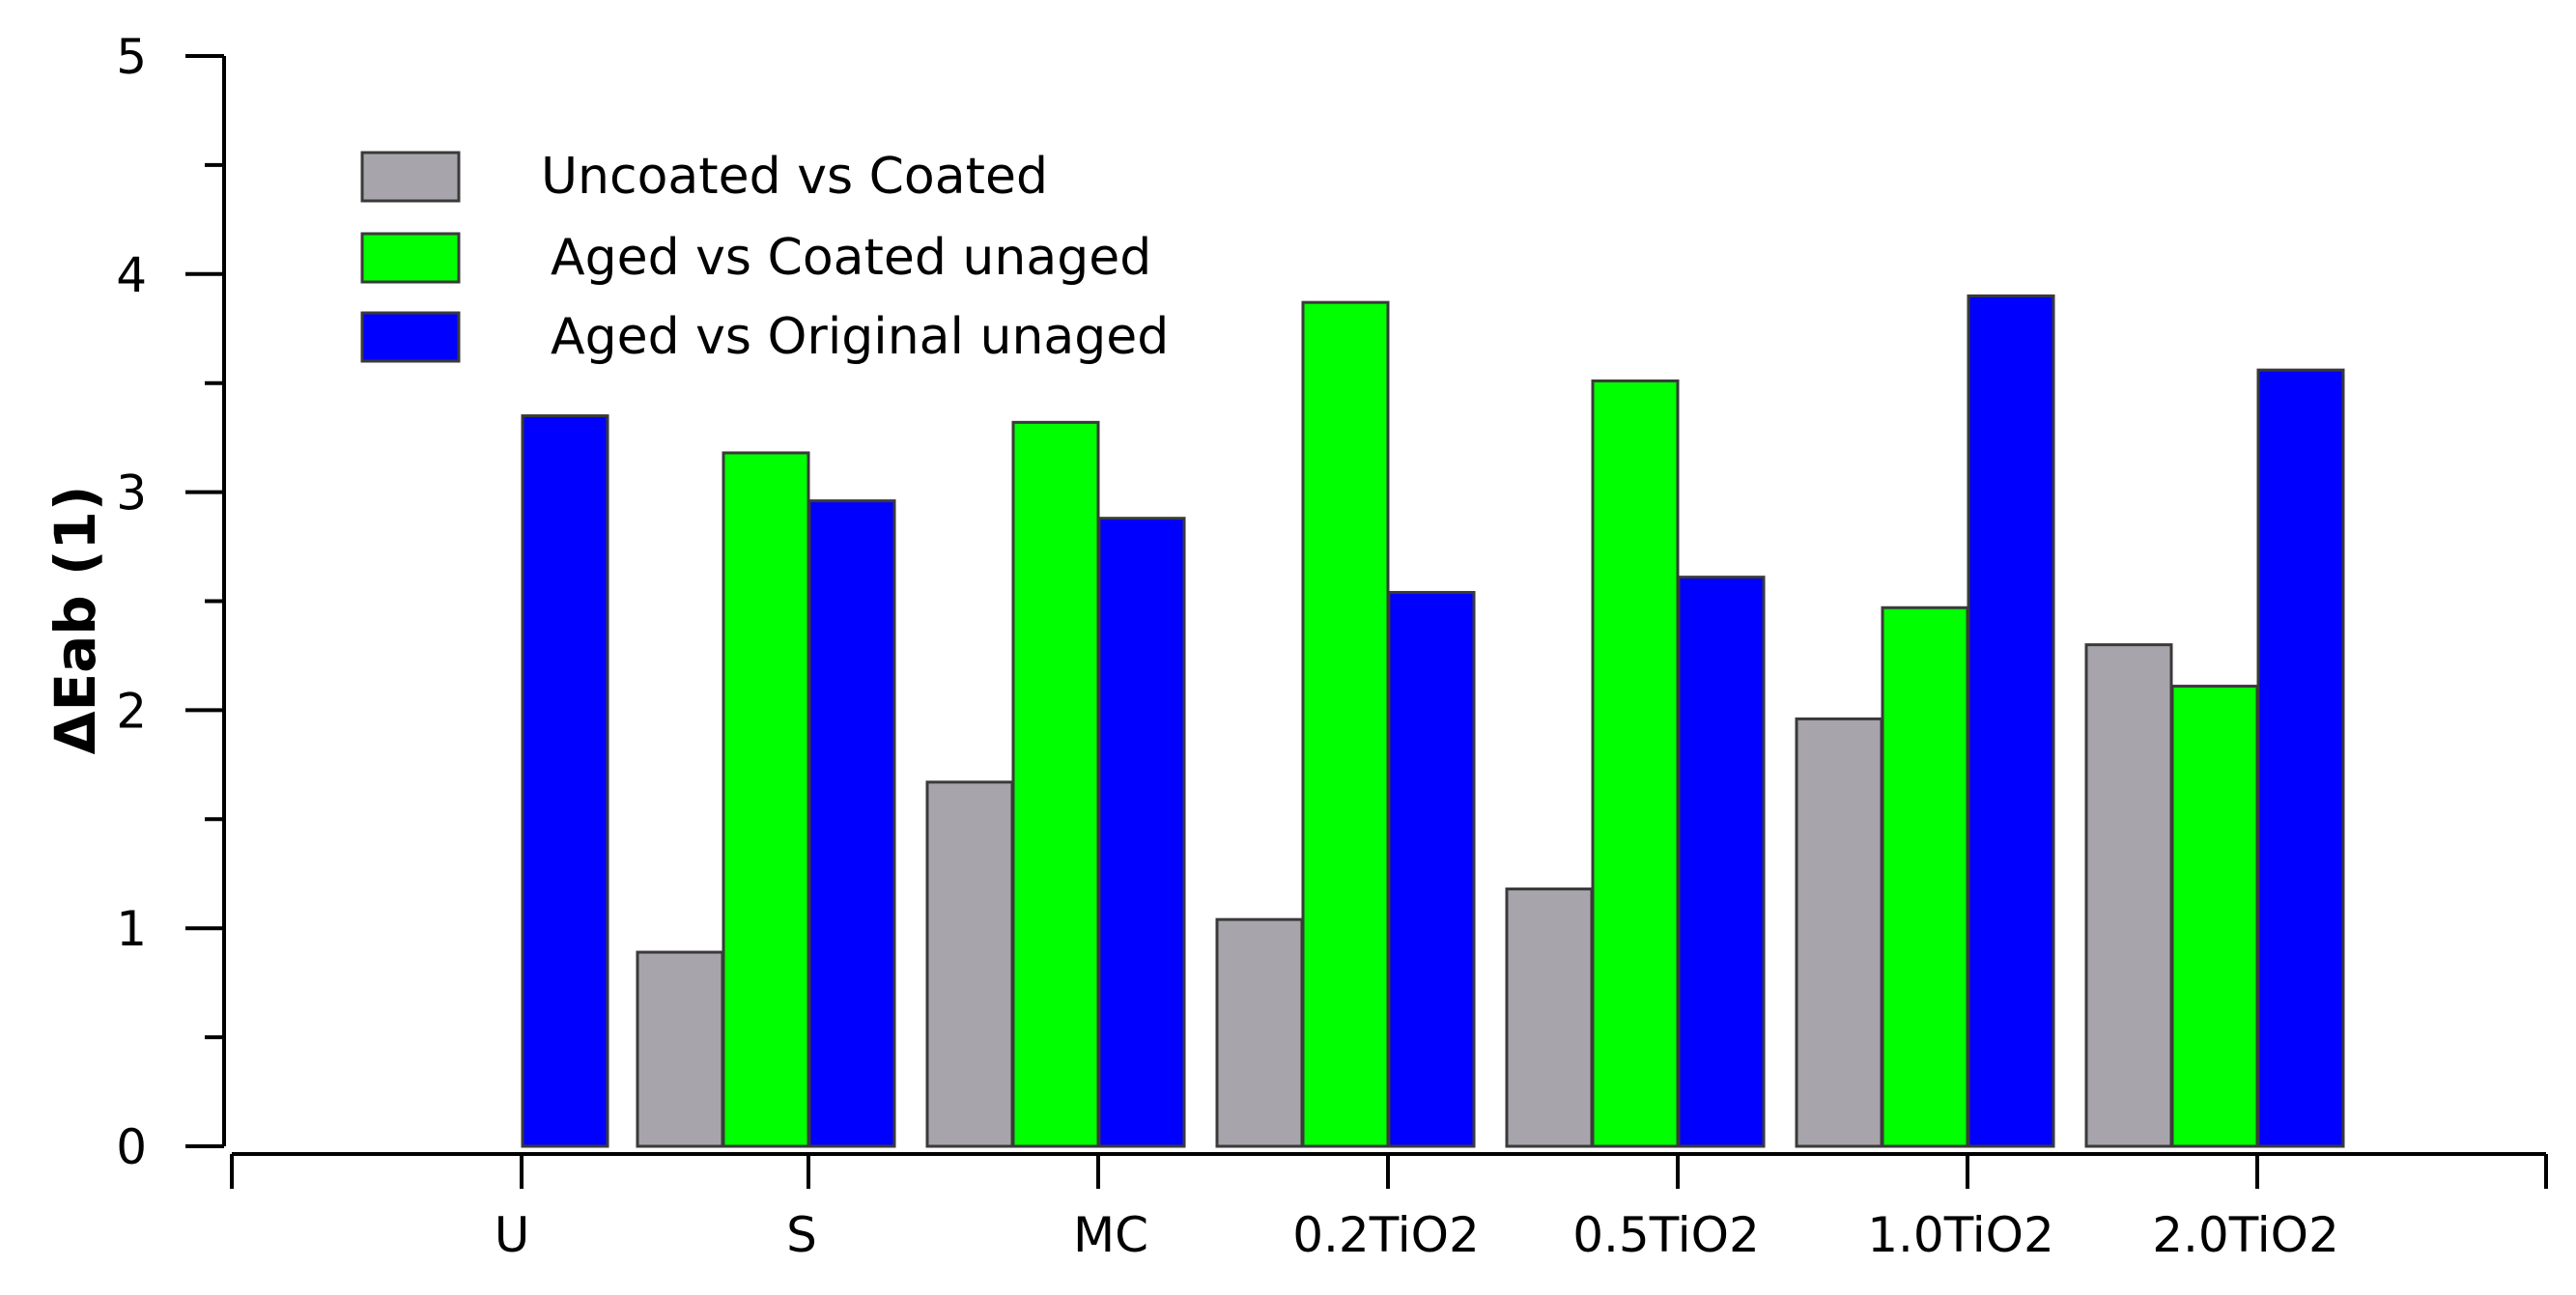  I want to click on bar-3-0-5tio2, so click(1721, 862).